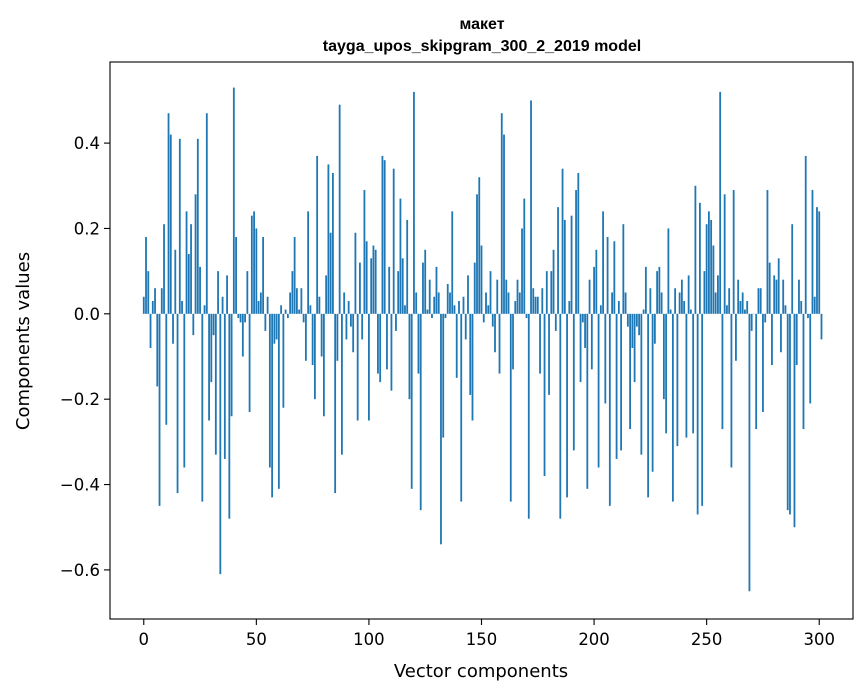 Image resolution: width=867 pixels, height=696 pixels. Describe the element at coordinates (256, 639) in the screenshot. I see `x-tick-label: 50` at that location.